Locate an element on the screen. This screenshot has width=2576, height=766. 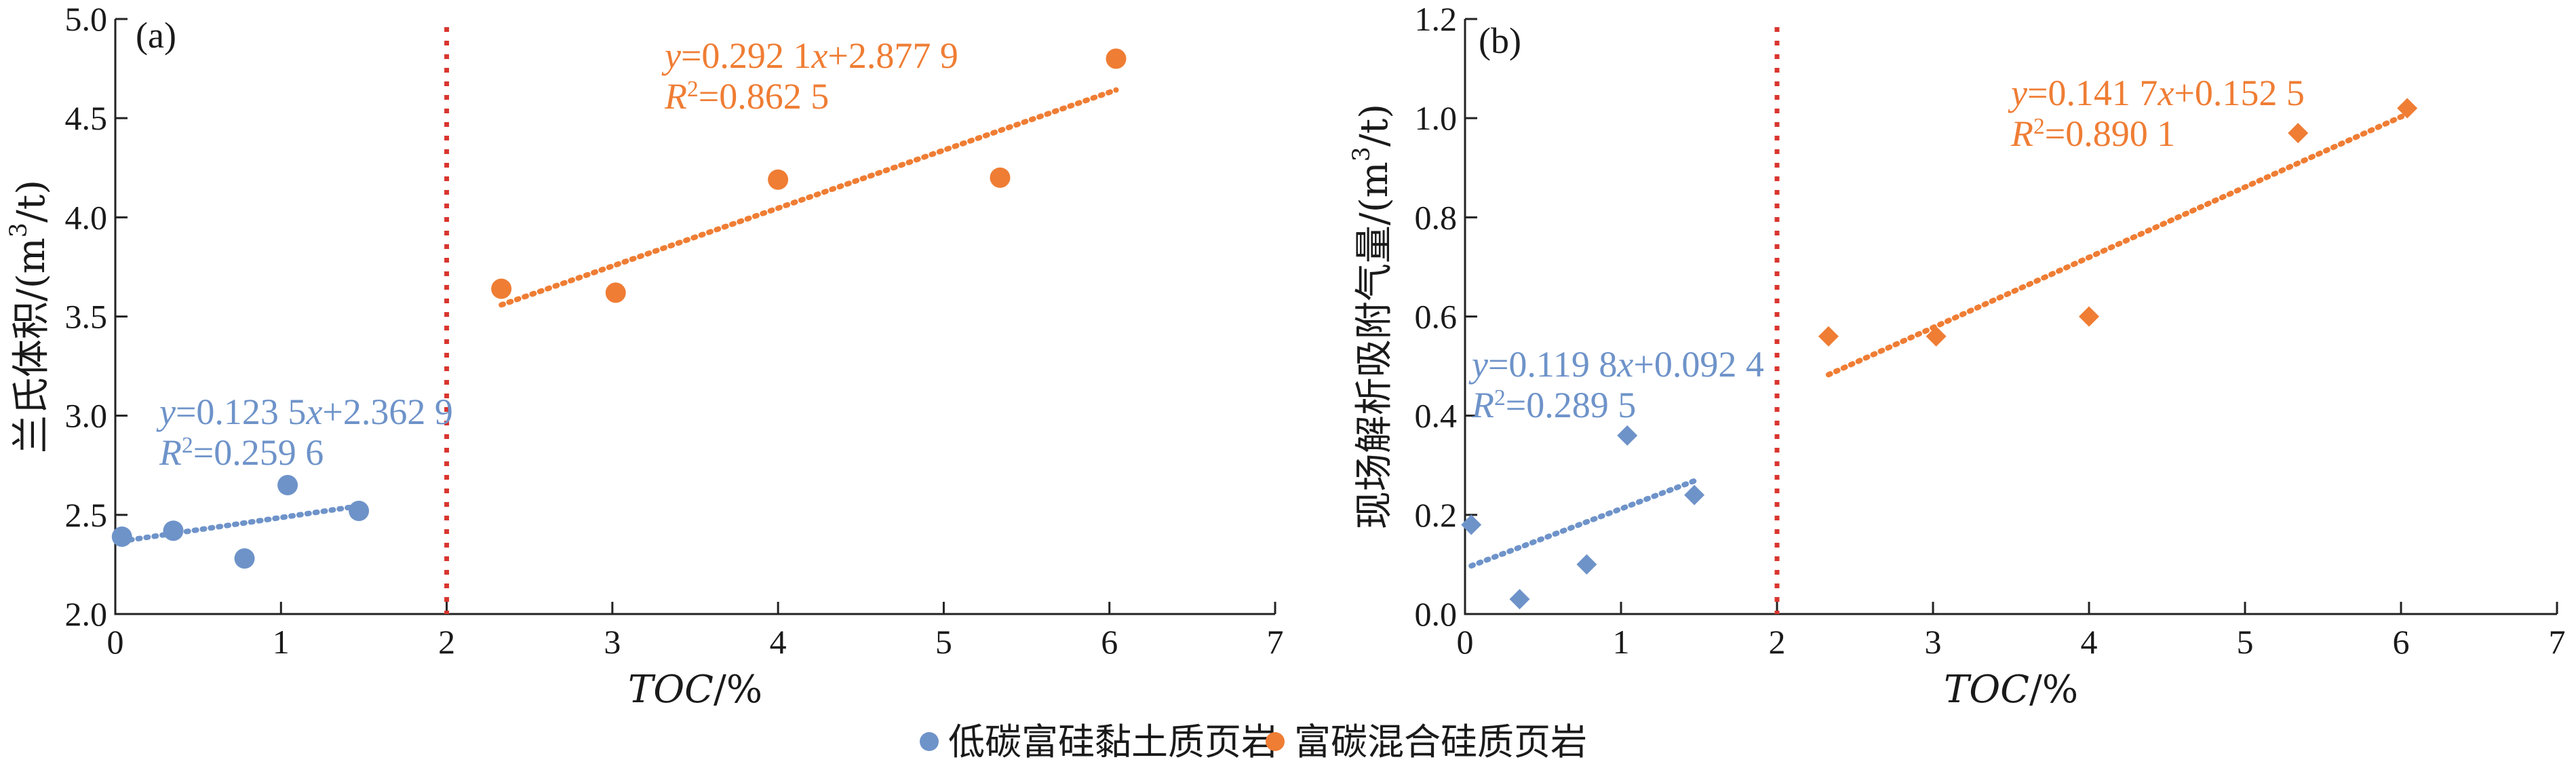
y-tick-label: 0.2 is located at coordinates (1436, 515).